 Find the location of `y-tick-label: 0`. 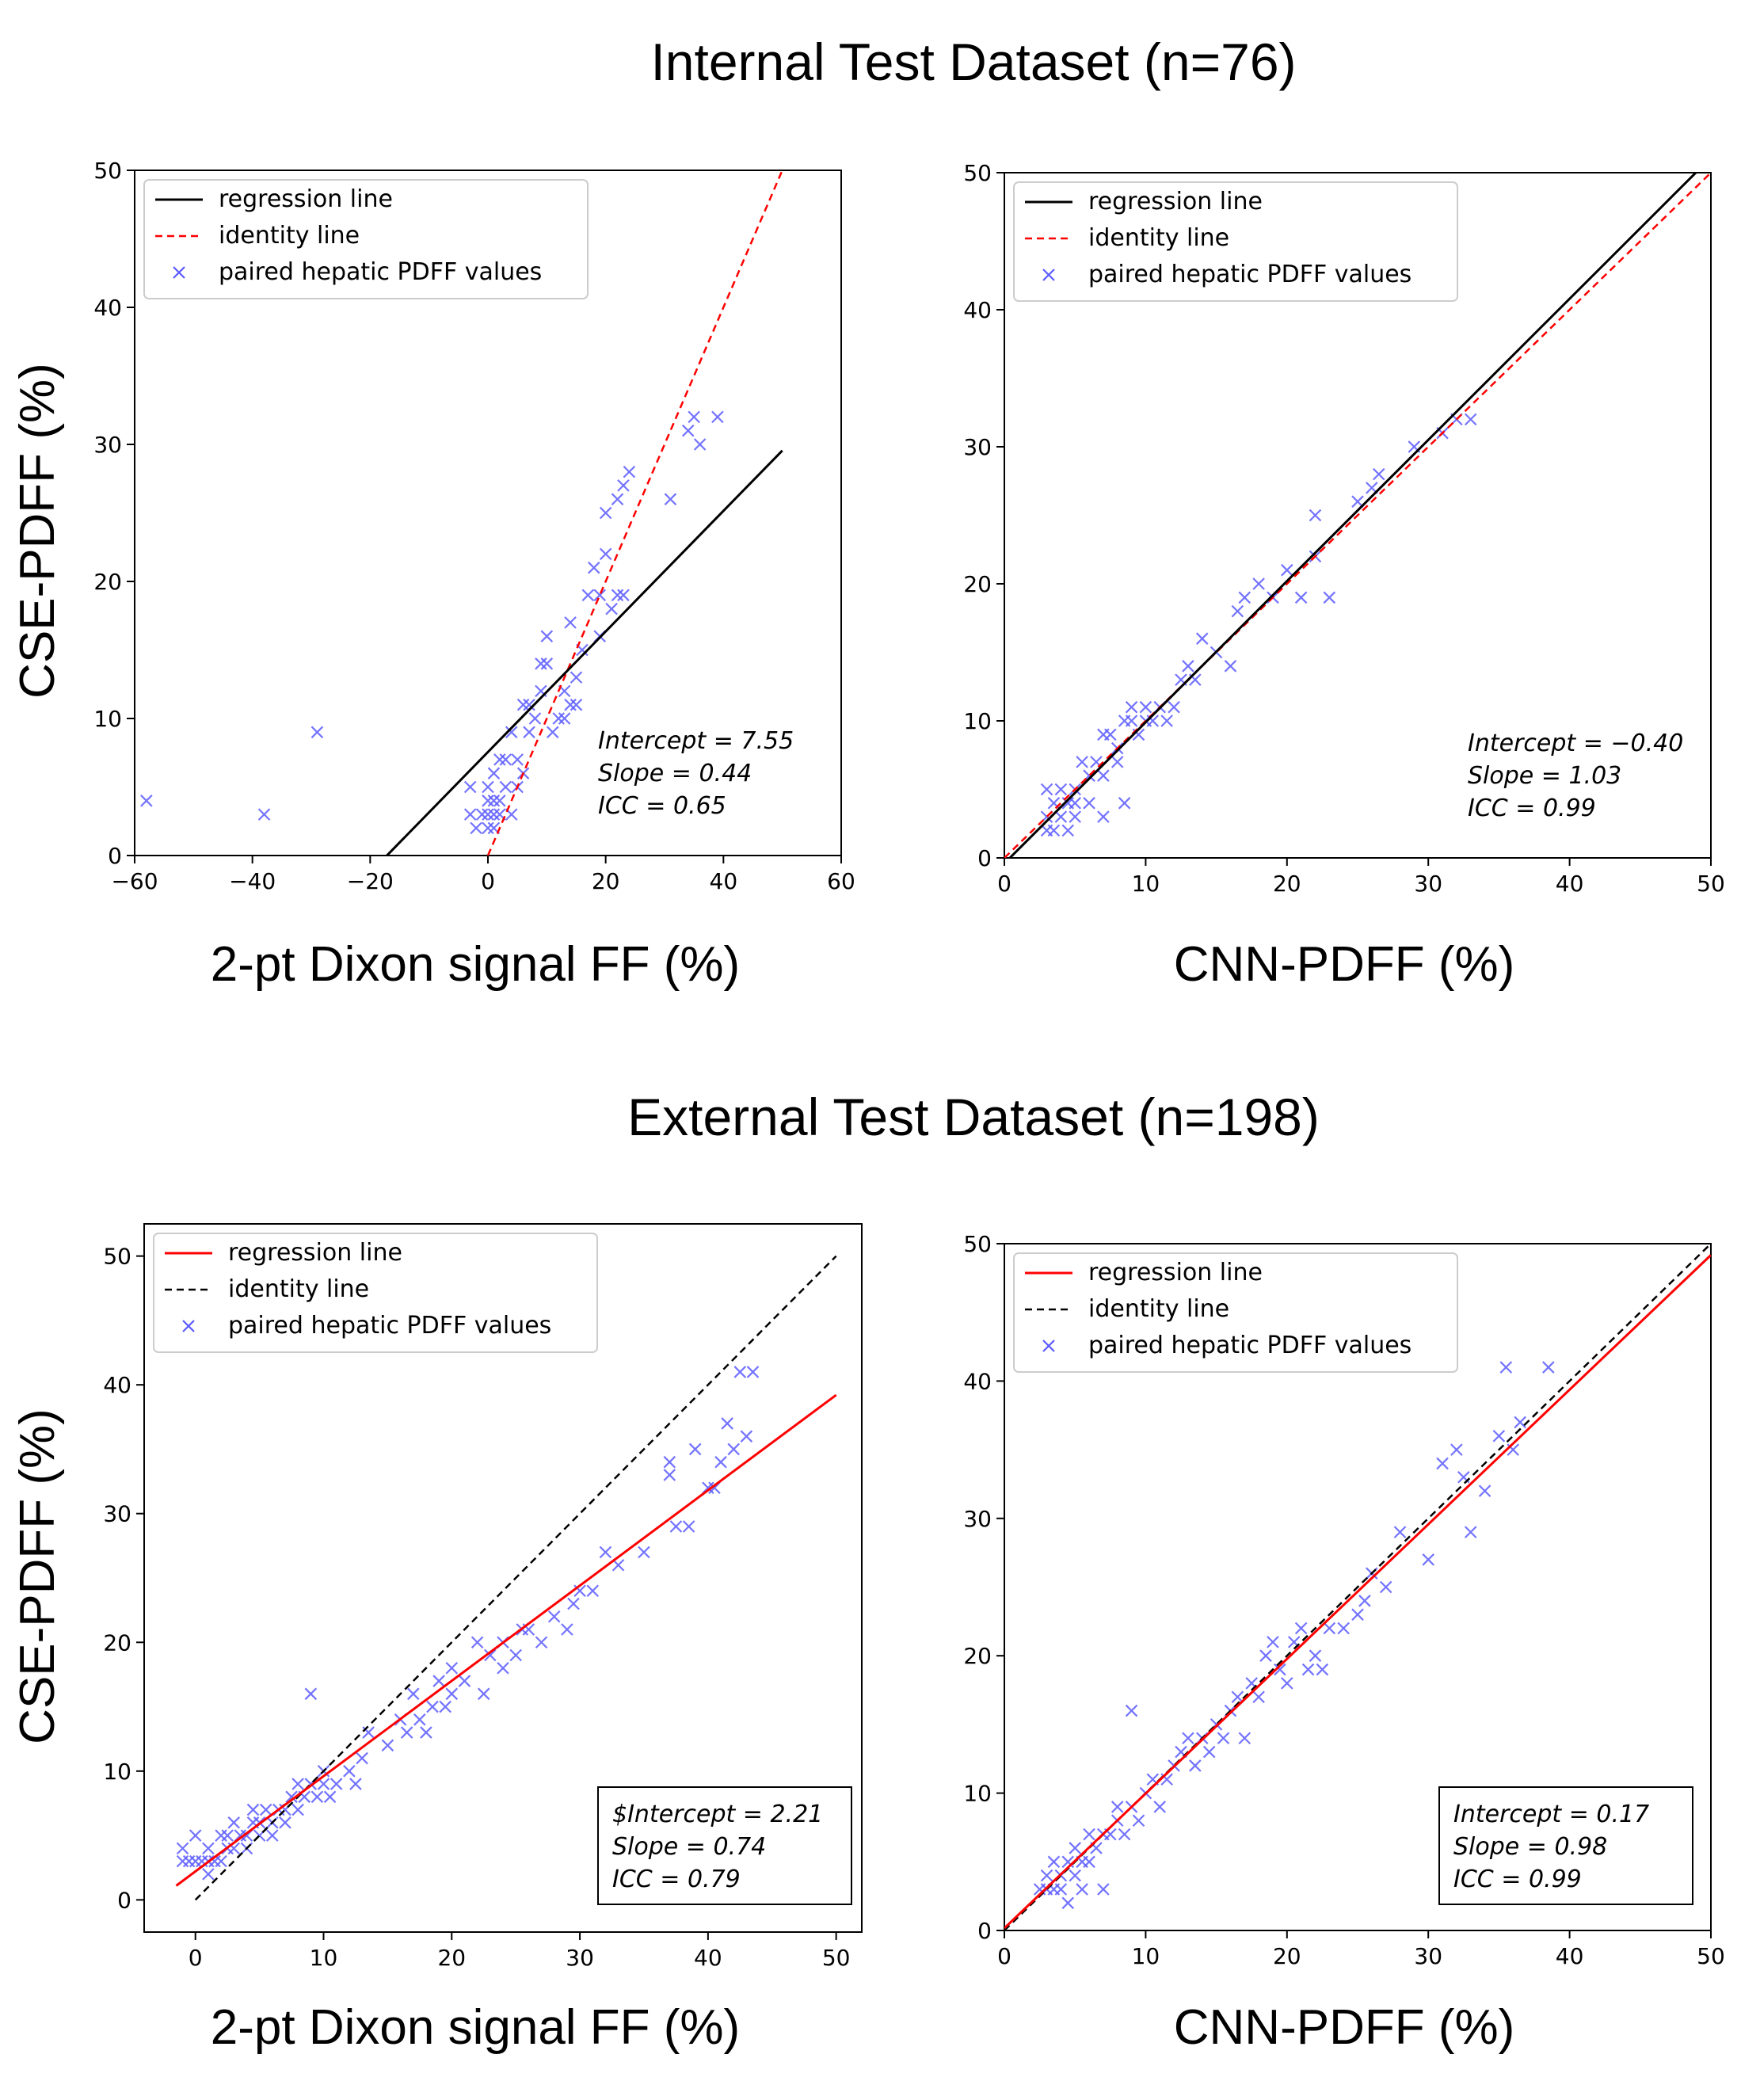

y-tick-label: 0 is located at coordinates (124, 1900).